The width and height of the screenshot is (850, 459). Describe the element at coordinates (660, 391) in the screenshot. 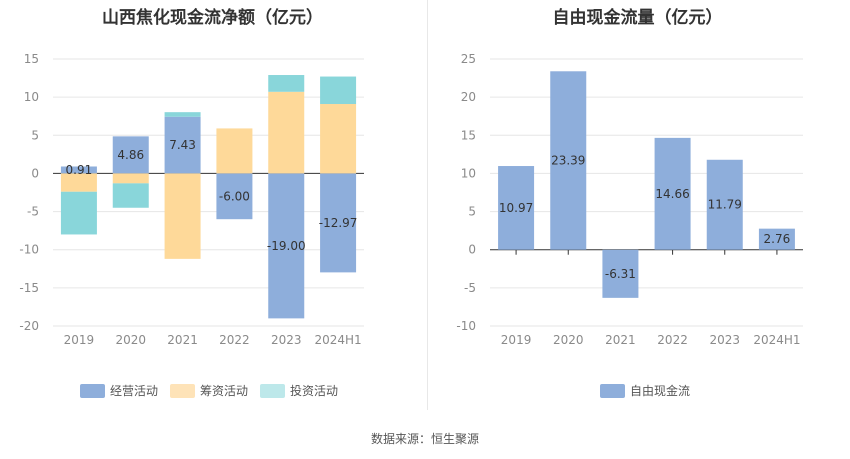

I see `legend-label-free-cash-flow: 自由现金流` at that location.